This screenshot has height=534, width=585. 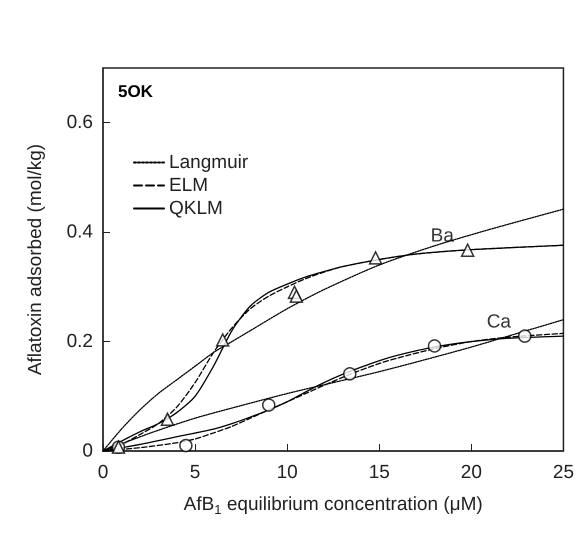 What do you see at coordinates (196, 208) in the screenshot?
I see `legend-label: QKLM` at bounding box center [196, 208].